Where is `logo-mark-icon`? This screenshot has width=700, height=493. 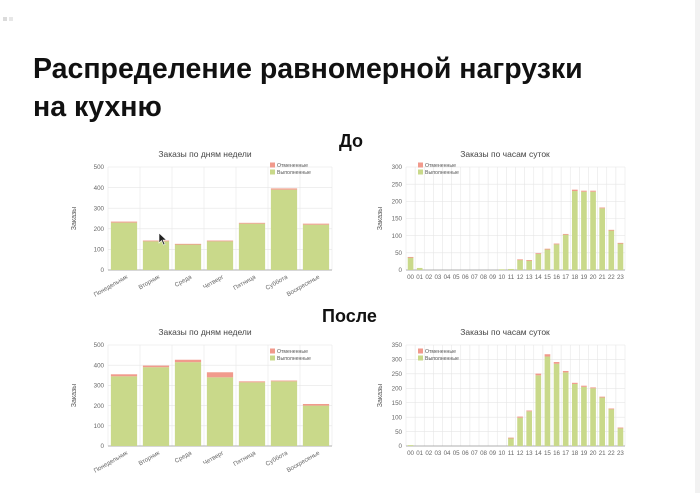
logo-mark-icon is located at coordinates (8, 19).